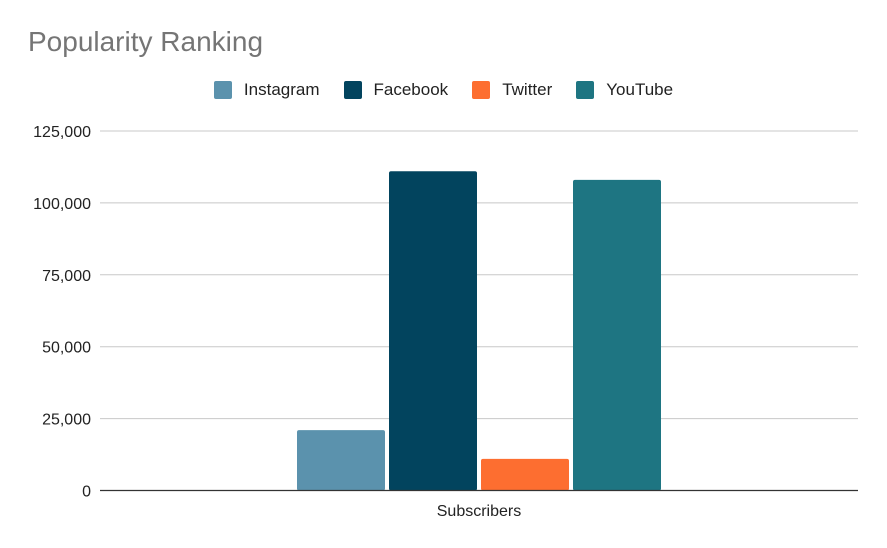 This screenshot has height=548, width=887. What do you see at coordinates (640, 89) in the screenshot?
I see `legend-label: YouTube` at bounding box center [640, 89].